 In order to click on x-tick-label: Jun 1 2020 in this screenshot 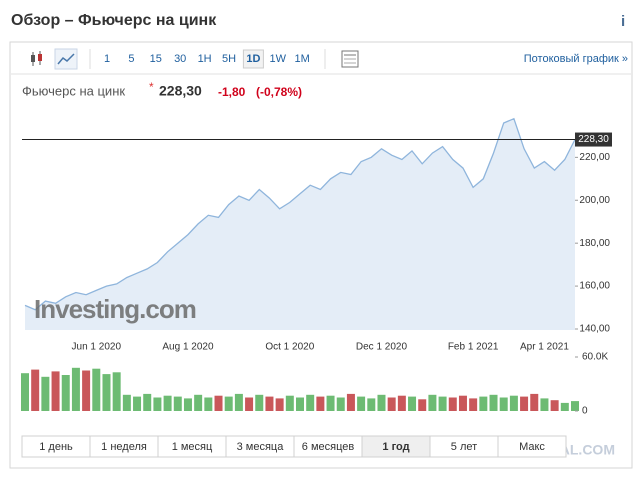, I will do `click(97, 347)`.